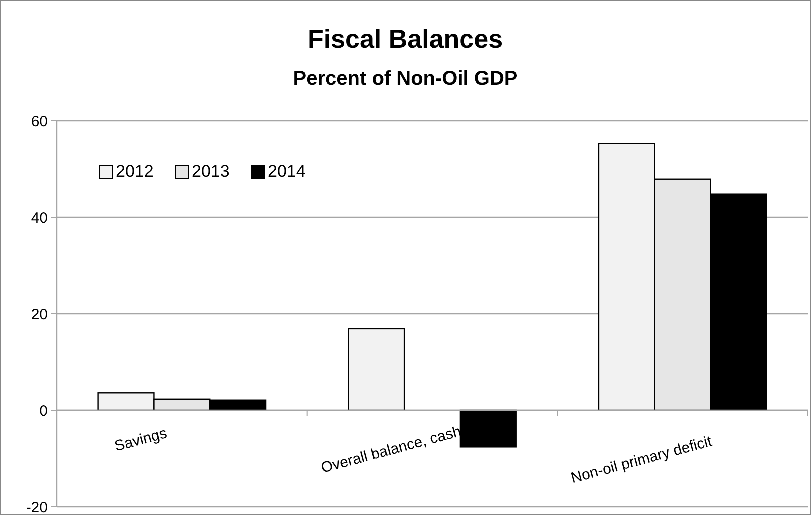 The height and width of the screenshot is (515, 811). I want to click on y-tick-label: -20, so click(37, 507).